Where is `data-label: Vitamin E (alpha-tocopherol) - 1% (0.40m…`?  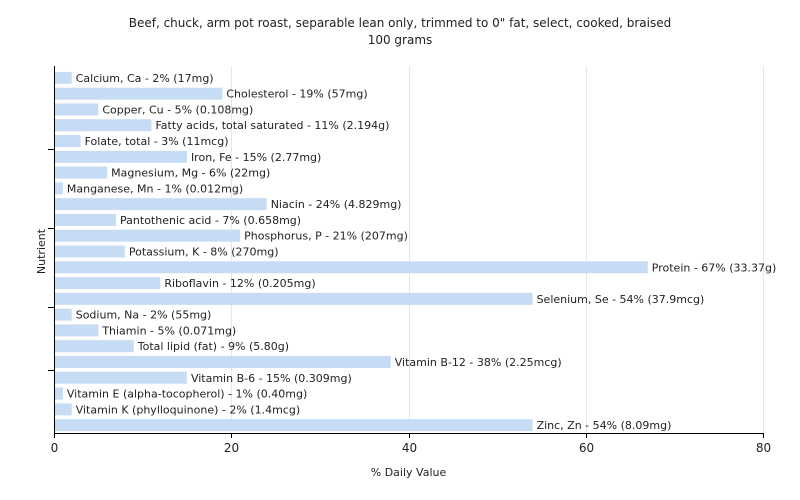
data-label: Vitamin E (alpha-tocopherol) - 1% (0.40m… is located at coordinates (187, 394).